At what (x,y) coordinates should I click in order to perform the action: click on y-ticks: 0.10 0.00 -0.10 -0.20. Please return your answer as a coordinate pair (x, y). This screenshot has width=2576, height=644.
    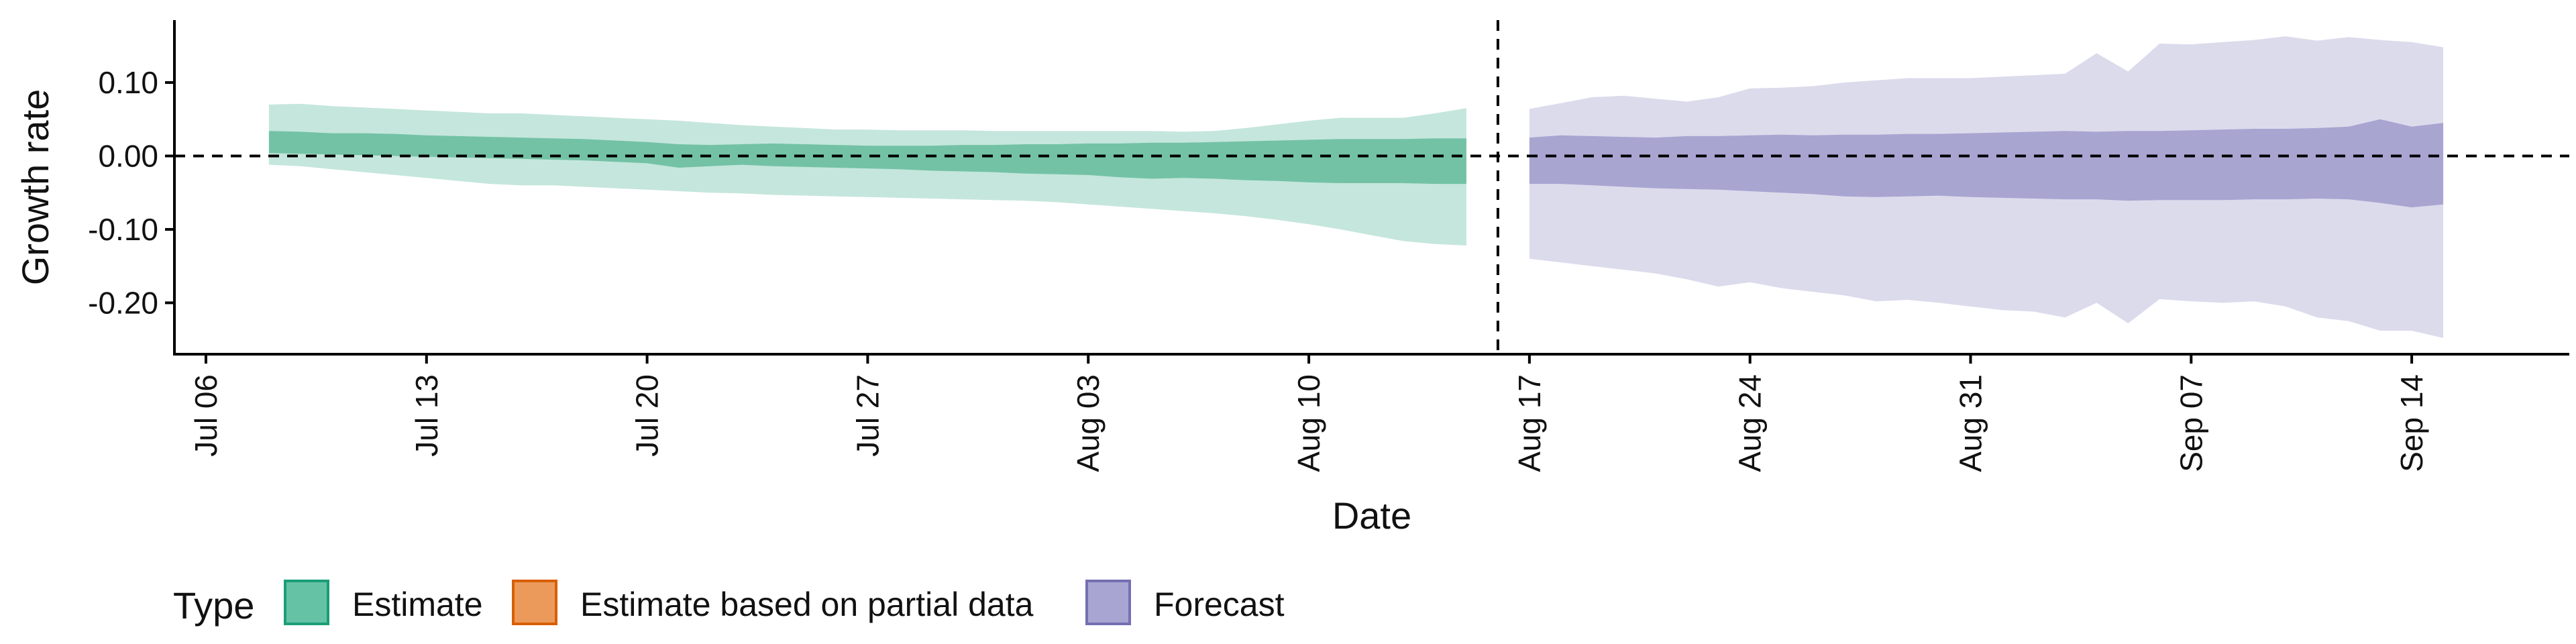
    Looking at the image, I should click on (131, 192).